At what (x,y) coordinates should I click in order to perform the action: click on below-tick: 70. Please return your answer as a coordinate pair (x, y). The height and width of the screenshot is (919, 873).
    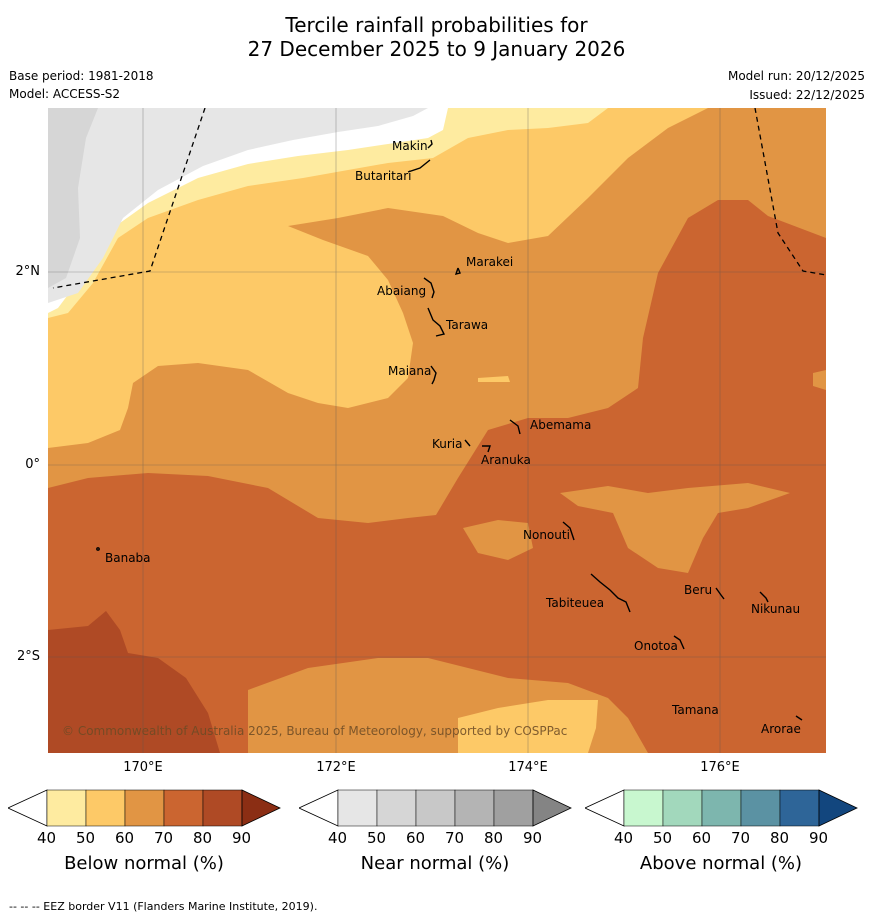
    Looking at the image, I should click on (164, 838).